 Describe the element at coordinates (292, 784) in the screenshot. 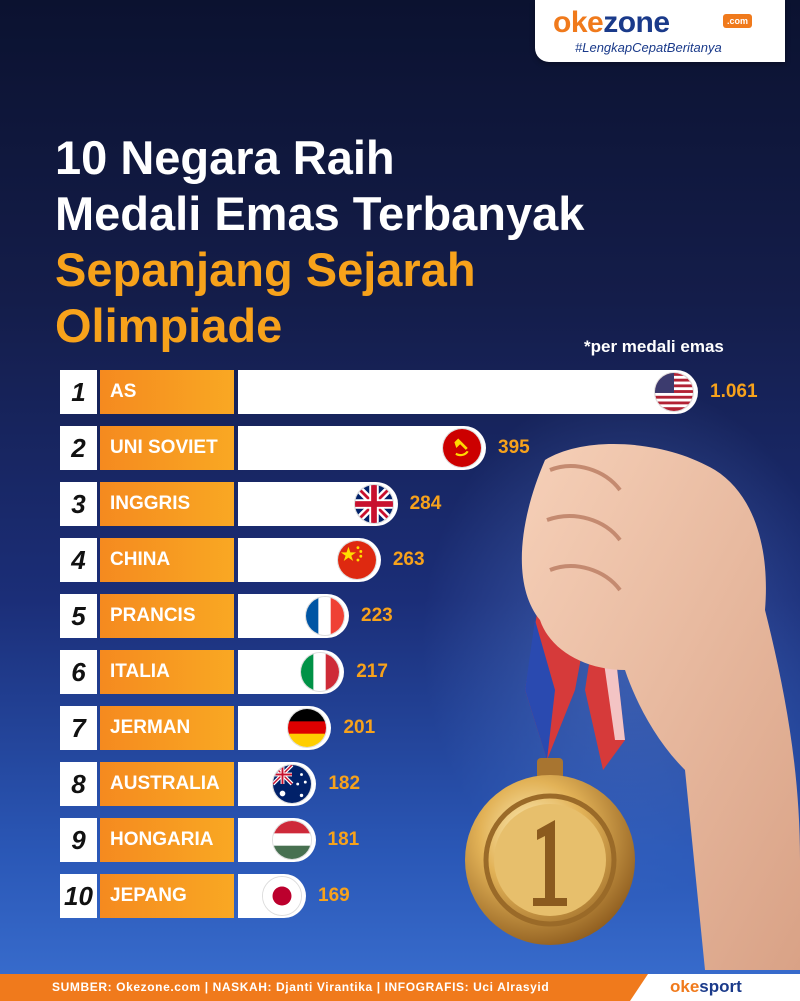

I see `australia-flag-icon` at that location.